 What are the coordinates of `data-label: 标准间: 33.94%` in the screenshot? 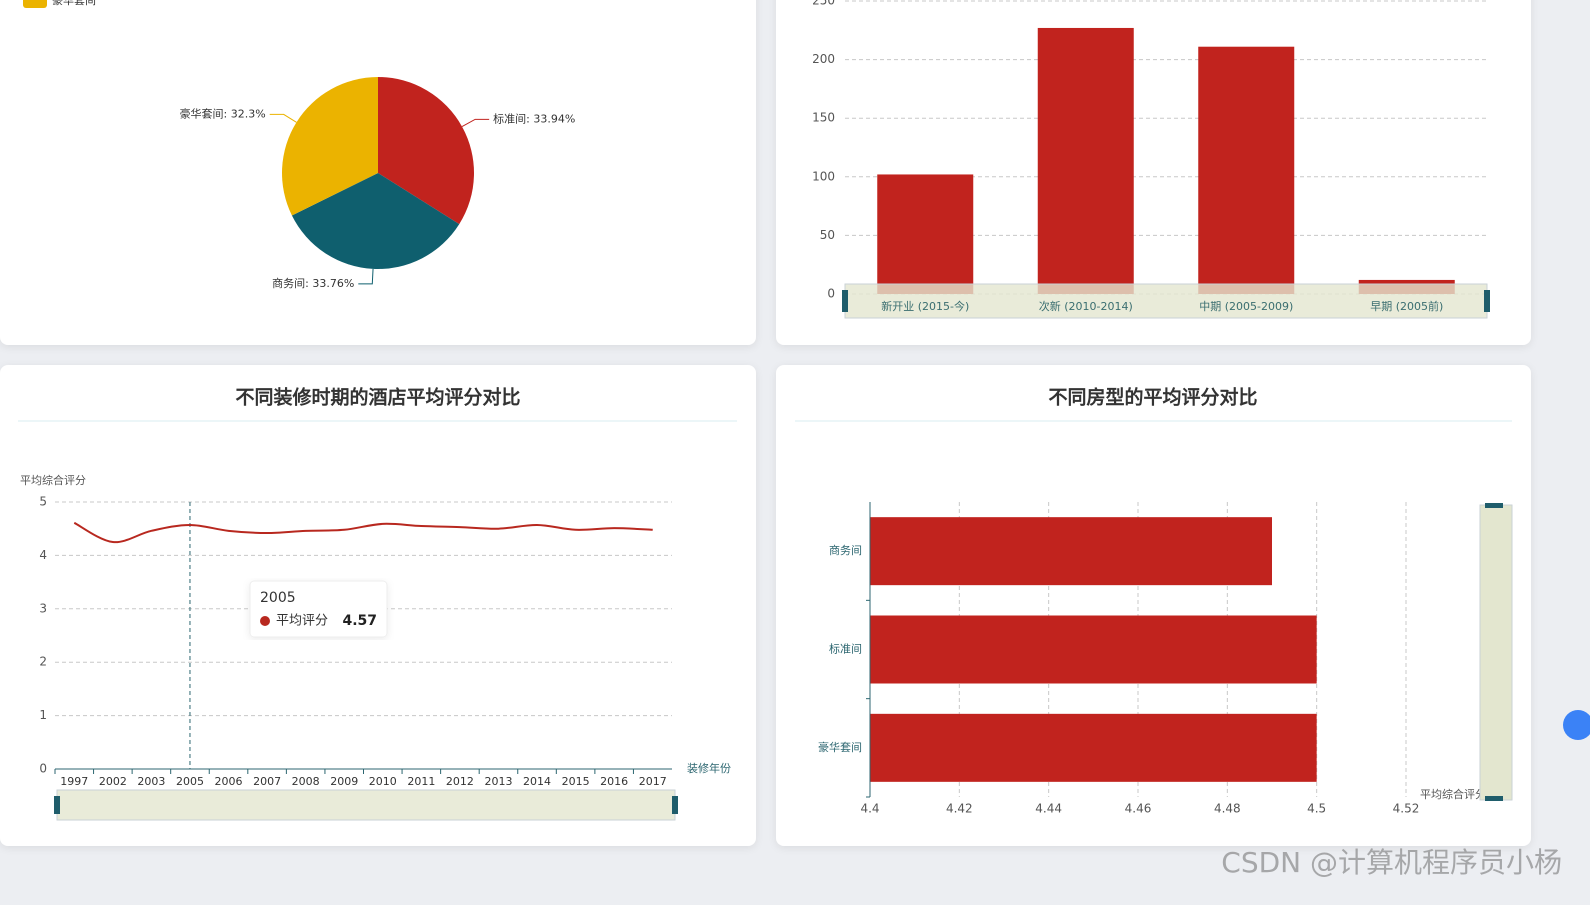 It's located at (534, 118).